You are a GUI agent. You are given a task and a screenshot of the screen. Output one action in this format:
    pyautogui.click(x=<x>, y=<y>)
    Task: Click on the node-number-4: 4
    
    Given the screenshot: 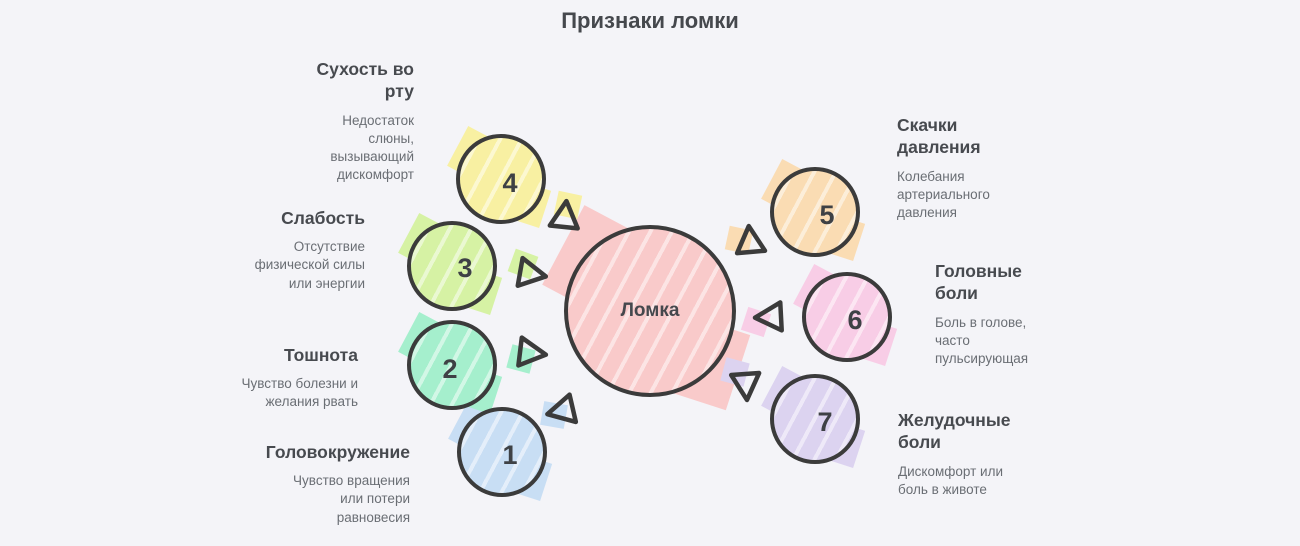 What is the action you would take?
    pyautogui.click(x=510, y=182)
    